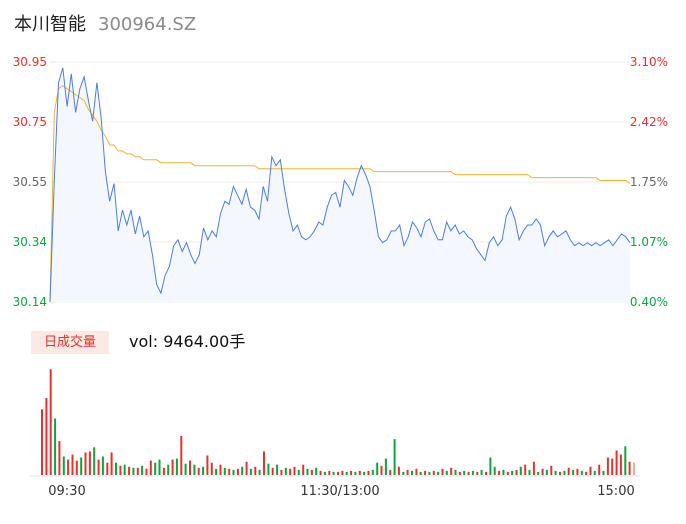 This screenshot has height=524, width=686. What do you see at coordinates (50, 24) in the screenshot?
I see `stock-name: 本川智能` at bounding box center [50, 24].